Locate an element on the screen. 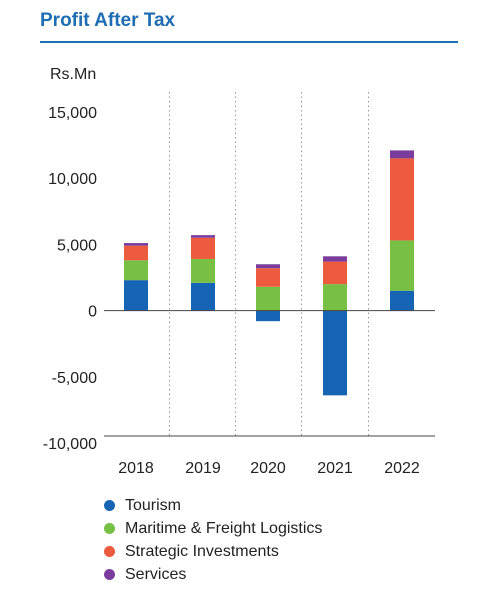 The image size is (500, 600). x-axis-labels: 2018 2019 2020 2021 2022 is located at coordinates (269, 468).